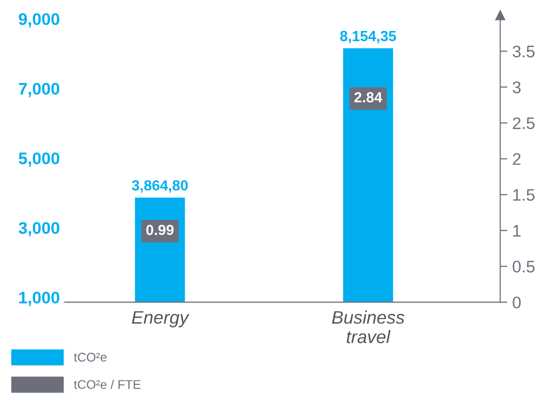 This screenshot has width=554, height=404. I want to click on y-tick-label: 3,000, so click(39, 229).